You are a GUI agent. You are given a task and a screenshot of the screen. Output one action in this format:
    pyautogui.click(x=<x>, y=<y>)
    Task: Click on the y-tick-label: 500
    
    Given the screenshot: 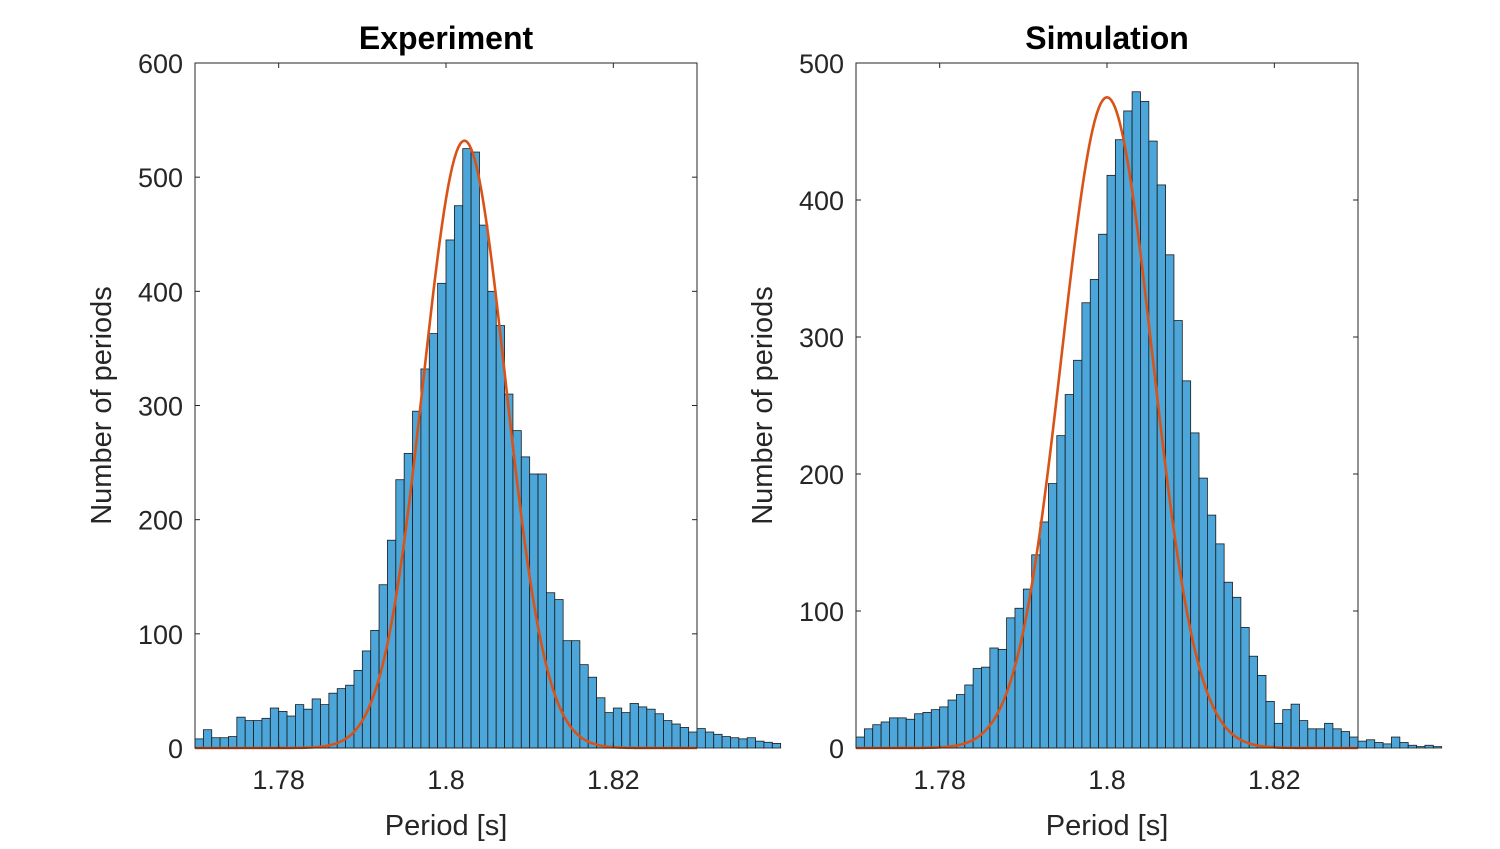 What is the action you would take?
    pyautogui.click(x=821, y=64)
    